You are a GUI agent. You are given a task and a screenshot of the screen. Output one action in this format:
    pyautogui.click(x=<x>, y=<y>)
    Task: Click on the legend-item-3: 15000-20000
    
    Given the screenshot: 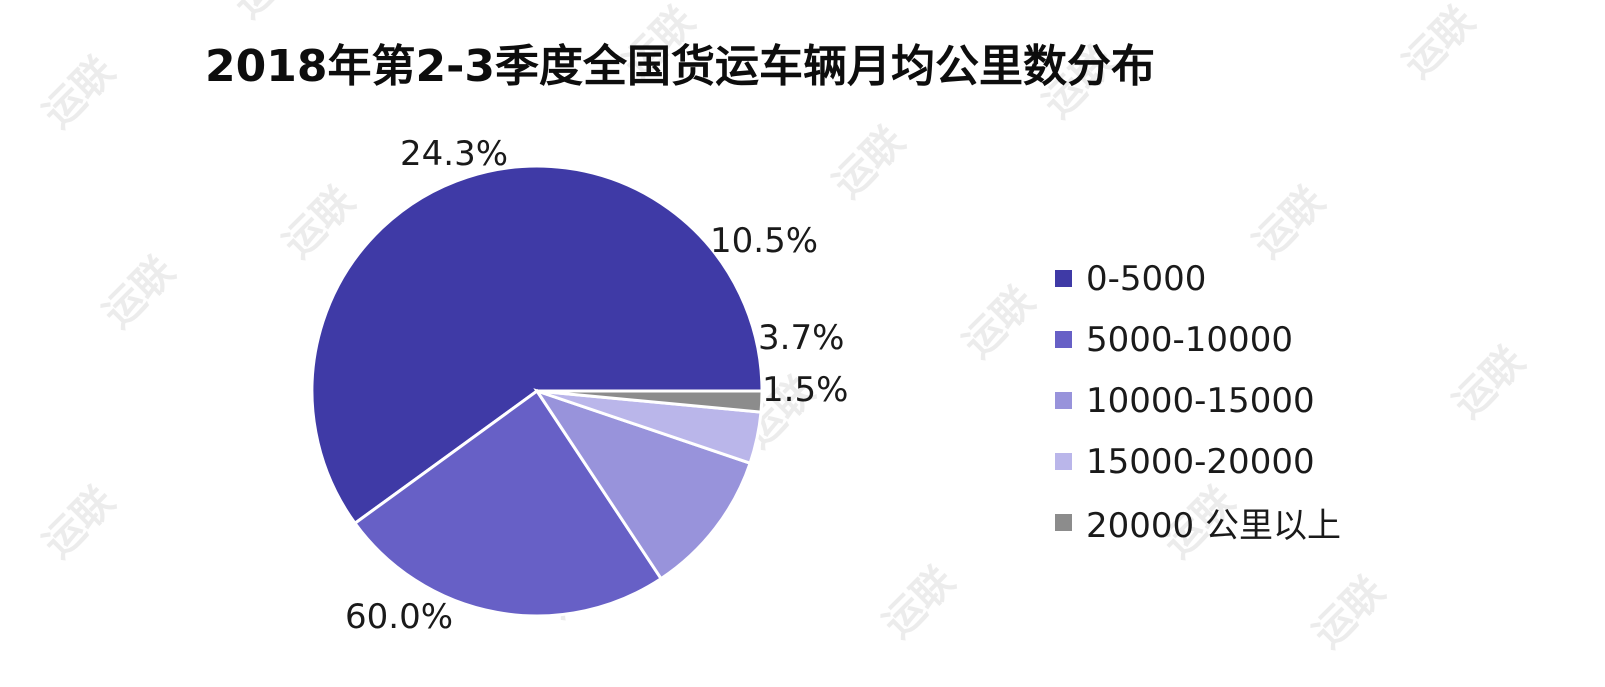 What is the action you would take?
    pyautogui.click(x=1198, y=461)
    